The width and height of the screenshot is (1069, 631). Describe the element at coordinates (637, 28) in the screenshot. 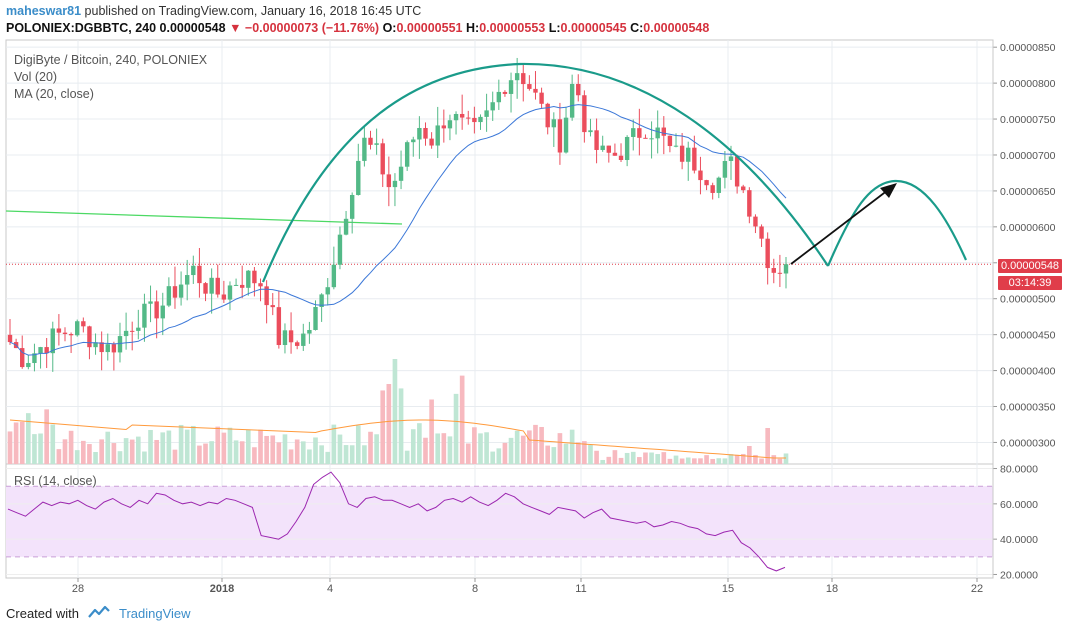

I see `close-label: C:` at that location.